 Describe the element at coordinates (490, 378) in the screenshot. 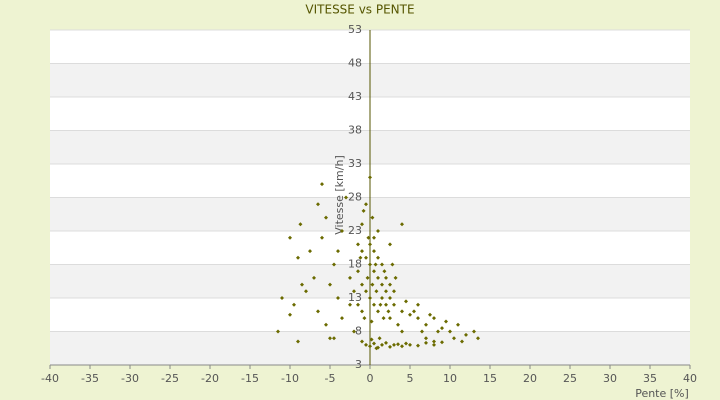

I see `x-tick-label: 15` at that location.